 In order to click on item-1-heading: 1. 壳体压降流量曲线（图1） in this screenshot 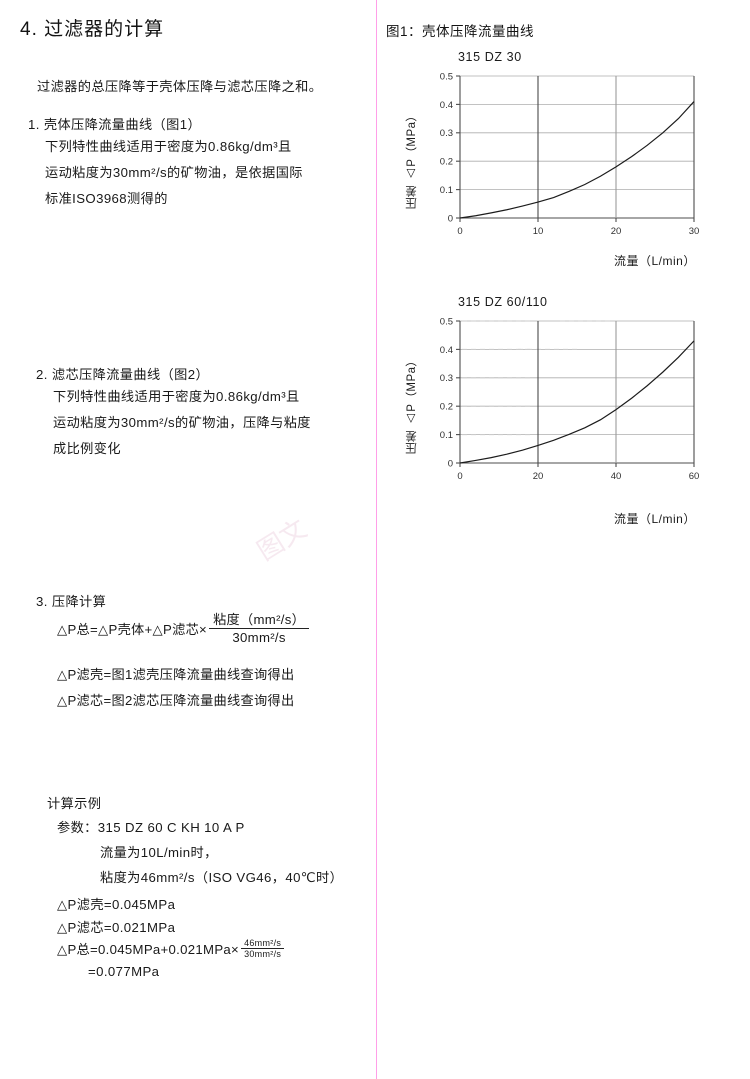, I will do `click(115, 124)`.